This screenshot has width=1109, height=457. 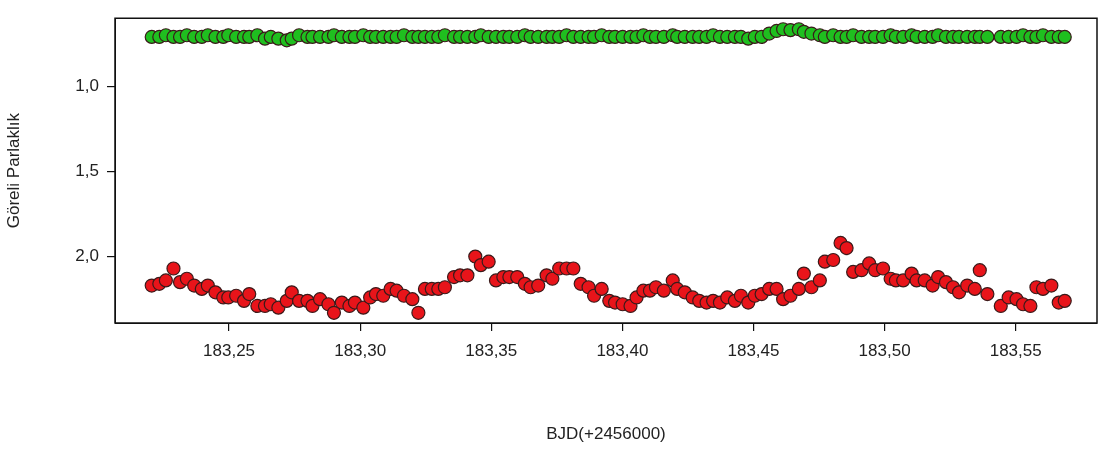 What do you see at coordinates (622, 350) in the screenshot?
I see `x-tick-label: 183,40` at bounding box center [622, 350].